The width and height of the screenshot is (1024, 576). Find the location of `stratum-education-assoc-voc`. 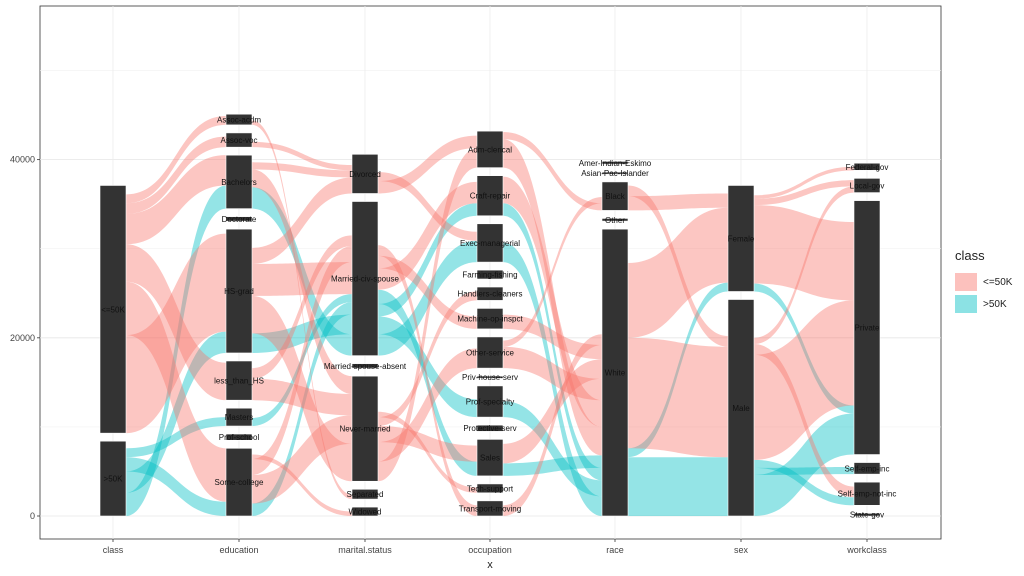

stratum-education-assoc-voc is located at coordinates (239, 140).